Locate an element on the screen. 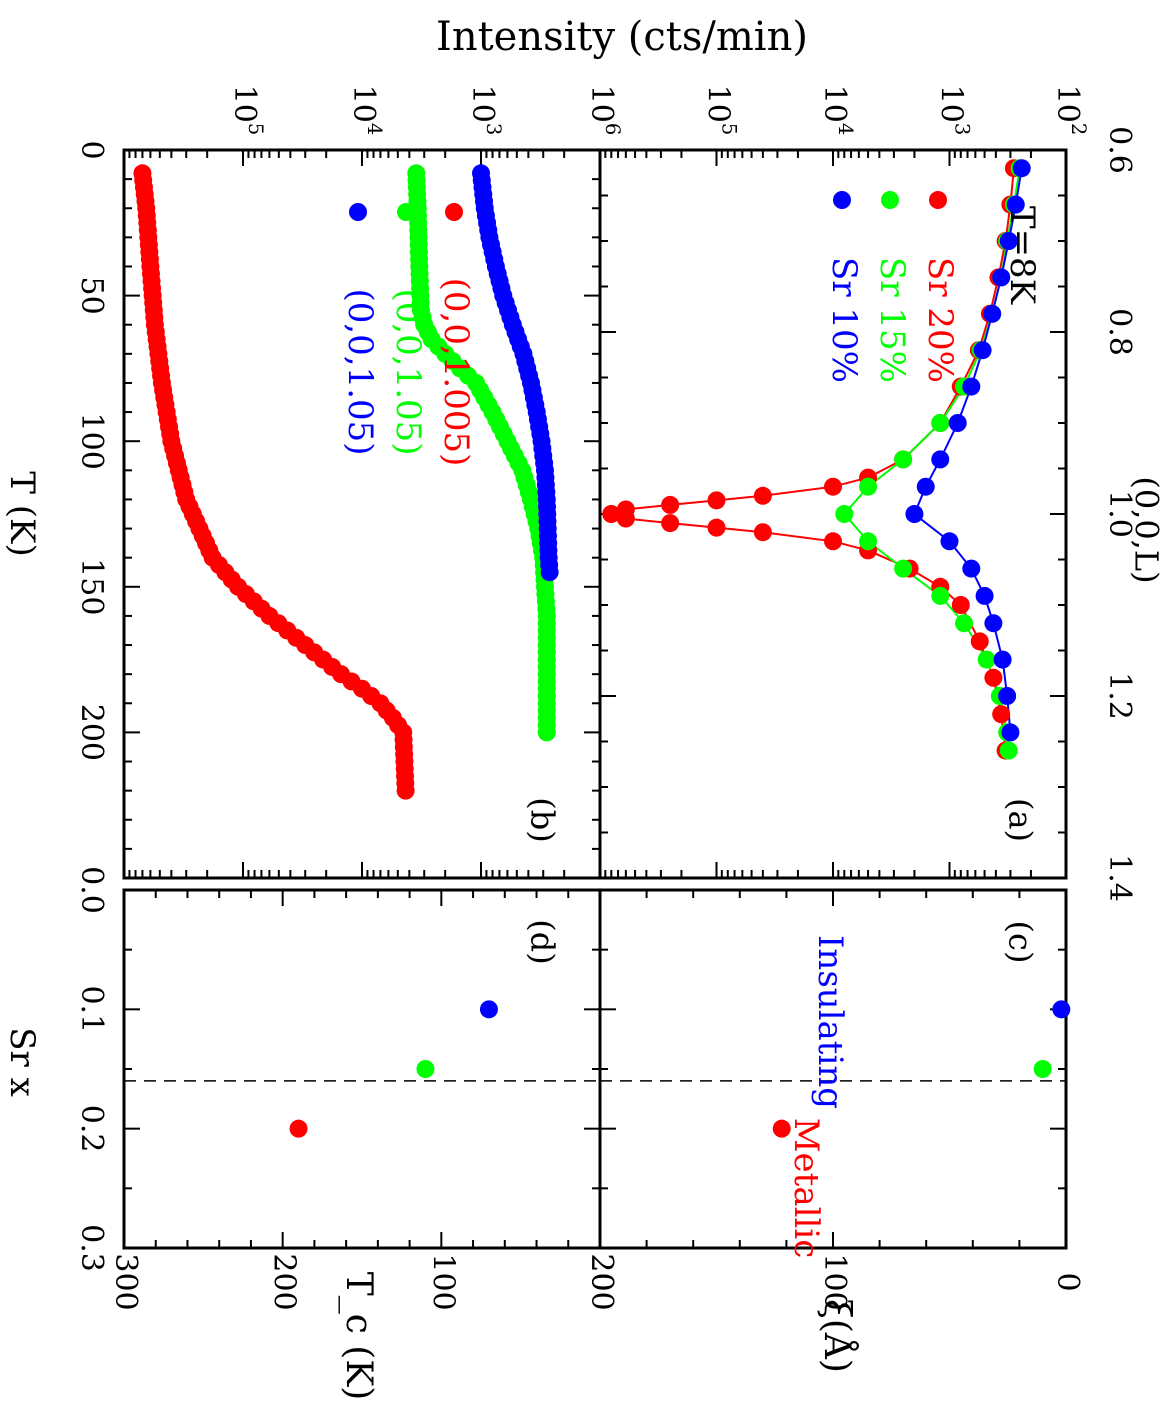 The image size is (1170, 1406). temperature-annotation: T=8K is located at coordinates (1022, 255).